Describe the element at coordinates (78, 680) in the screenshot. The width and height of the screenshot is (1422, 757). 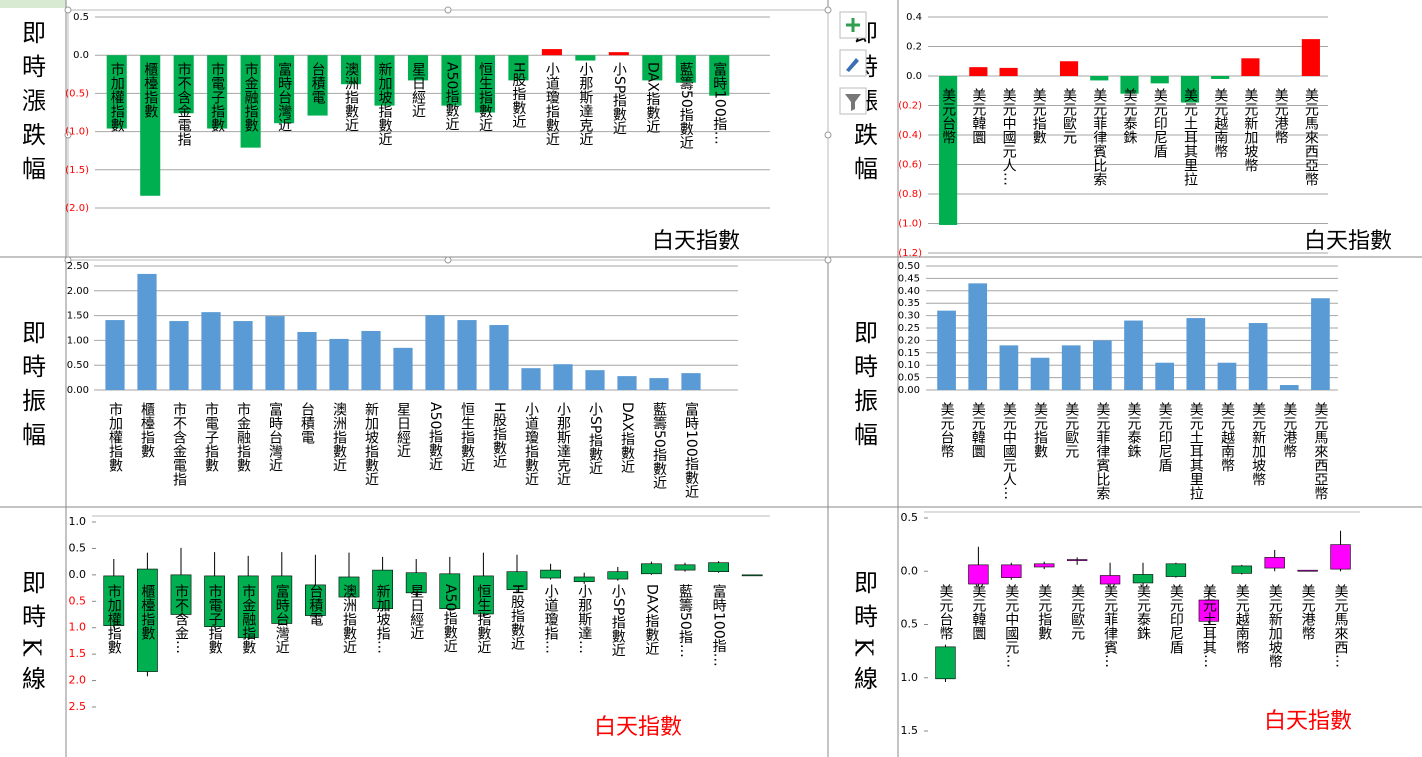
I see `y-tick-label: 2.0` at that location.